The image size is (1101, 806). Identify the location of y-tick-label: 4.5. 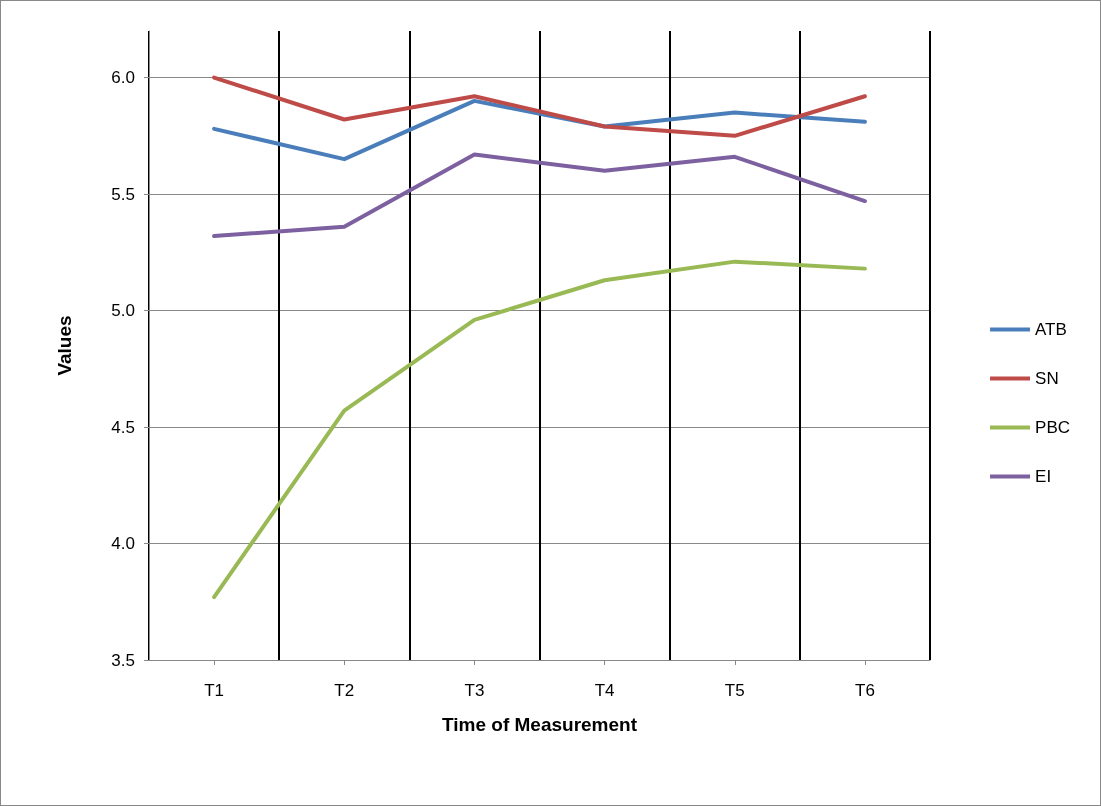
(123, 427).